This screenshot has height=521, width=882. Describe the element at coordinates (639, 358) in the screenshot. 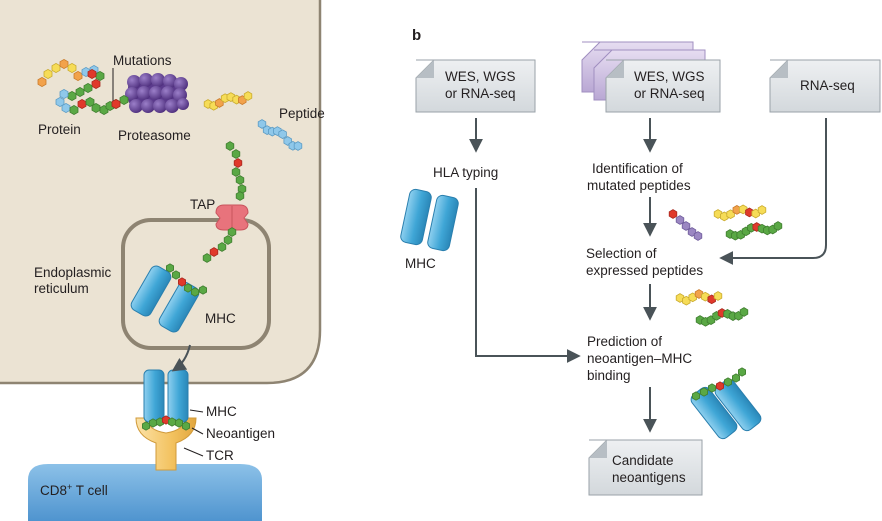

I see `step3-line2: neoantigen–MHC` at that location.